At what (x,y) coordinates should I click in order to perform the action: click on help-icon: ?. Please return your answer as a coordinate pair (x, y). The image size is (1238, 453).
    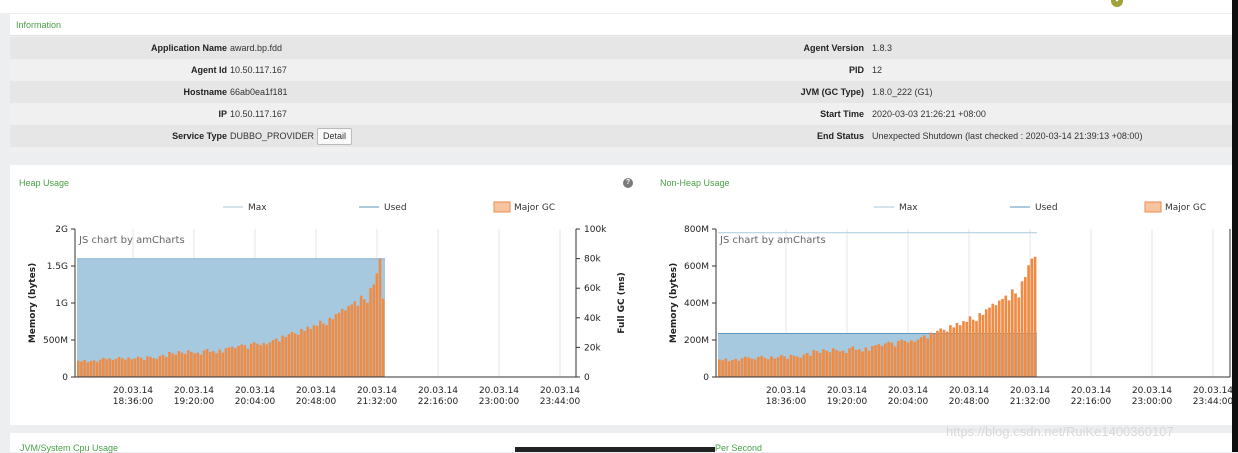
    Looking at the image, I should click on (628, 183).